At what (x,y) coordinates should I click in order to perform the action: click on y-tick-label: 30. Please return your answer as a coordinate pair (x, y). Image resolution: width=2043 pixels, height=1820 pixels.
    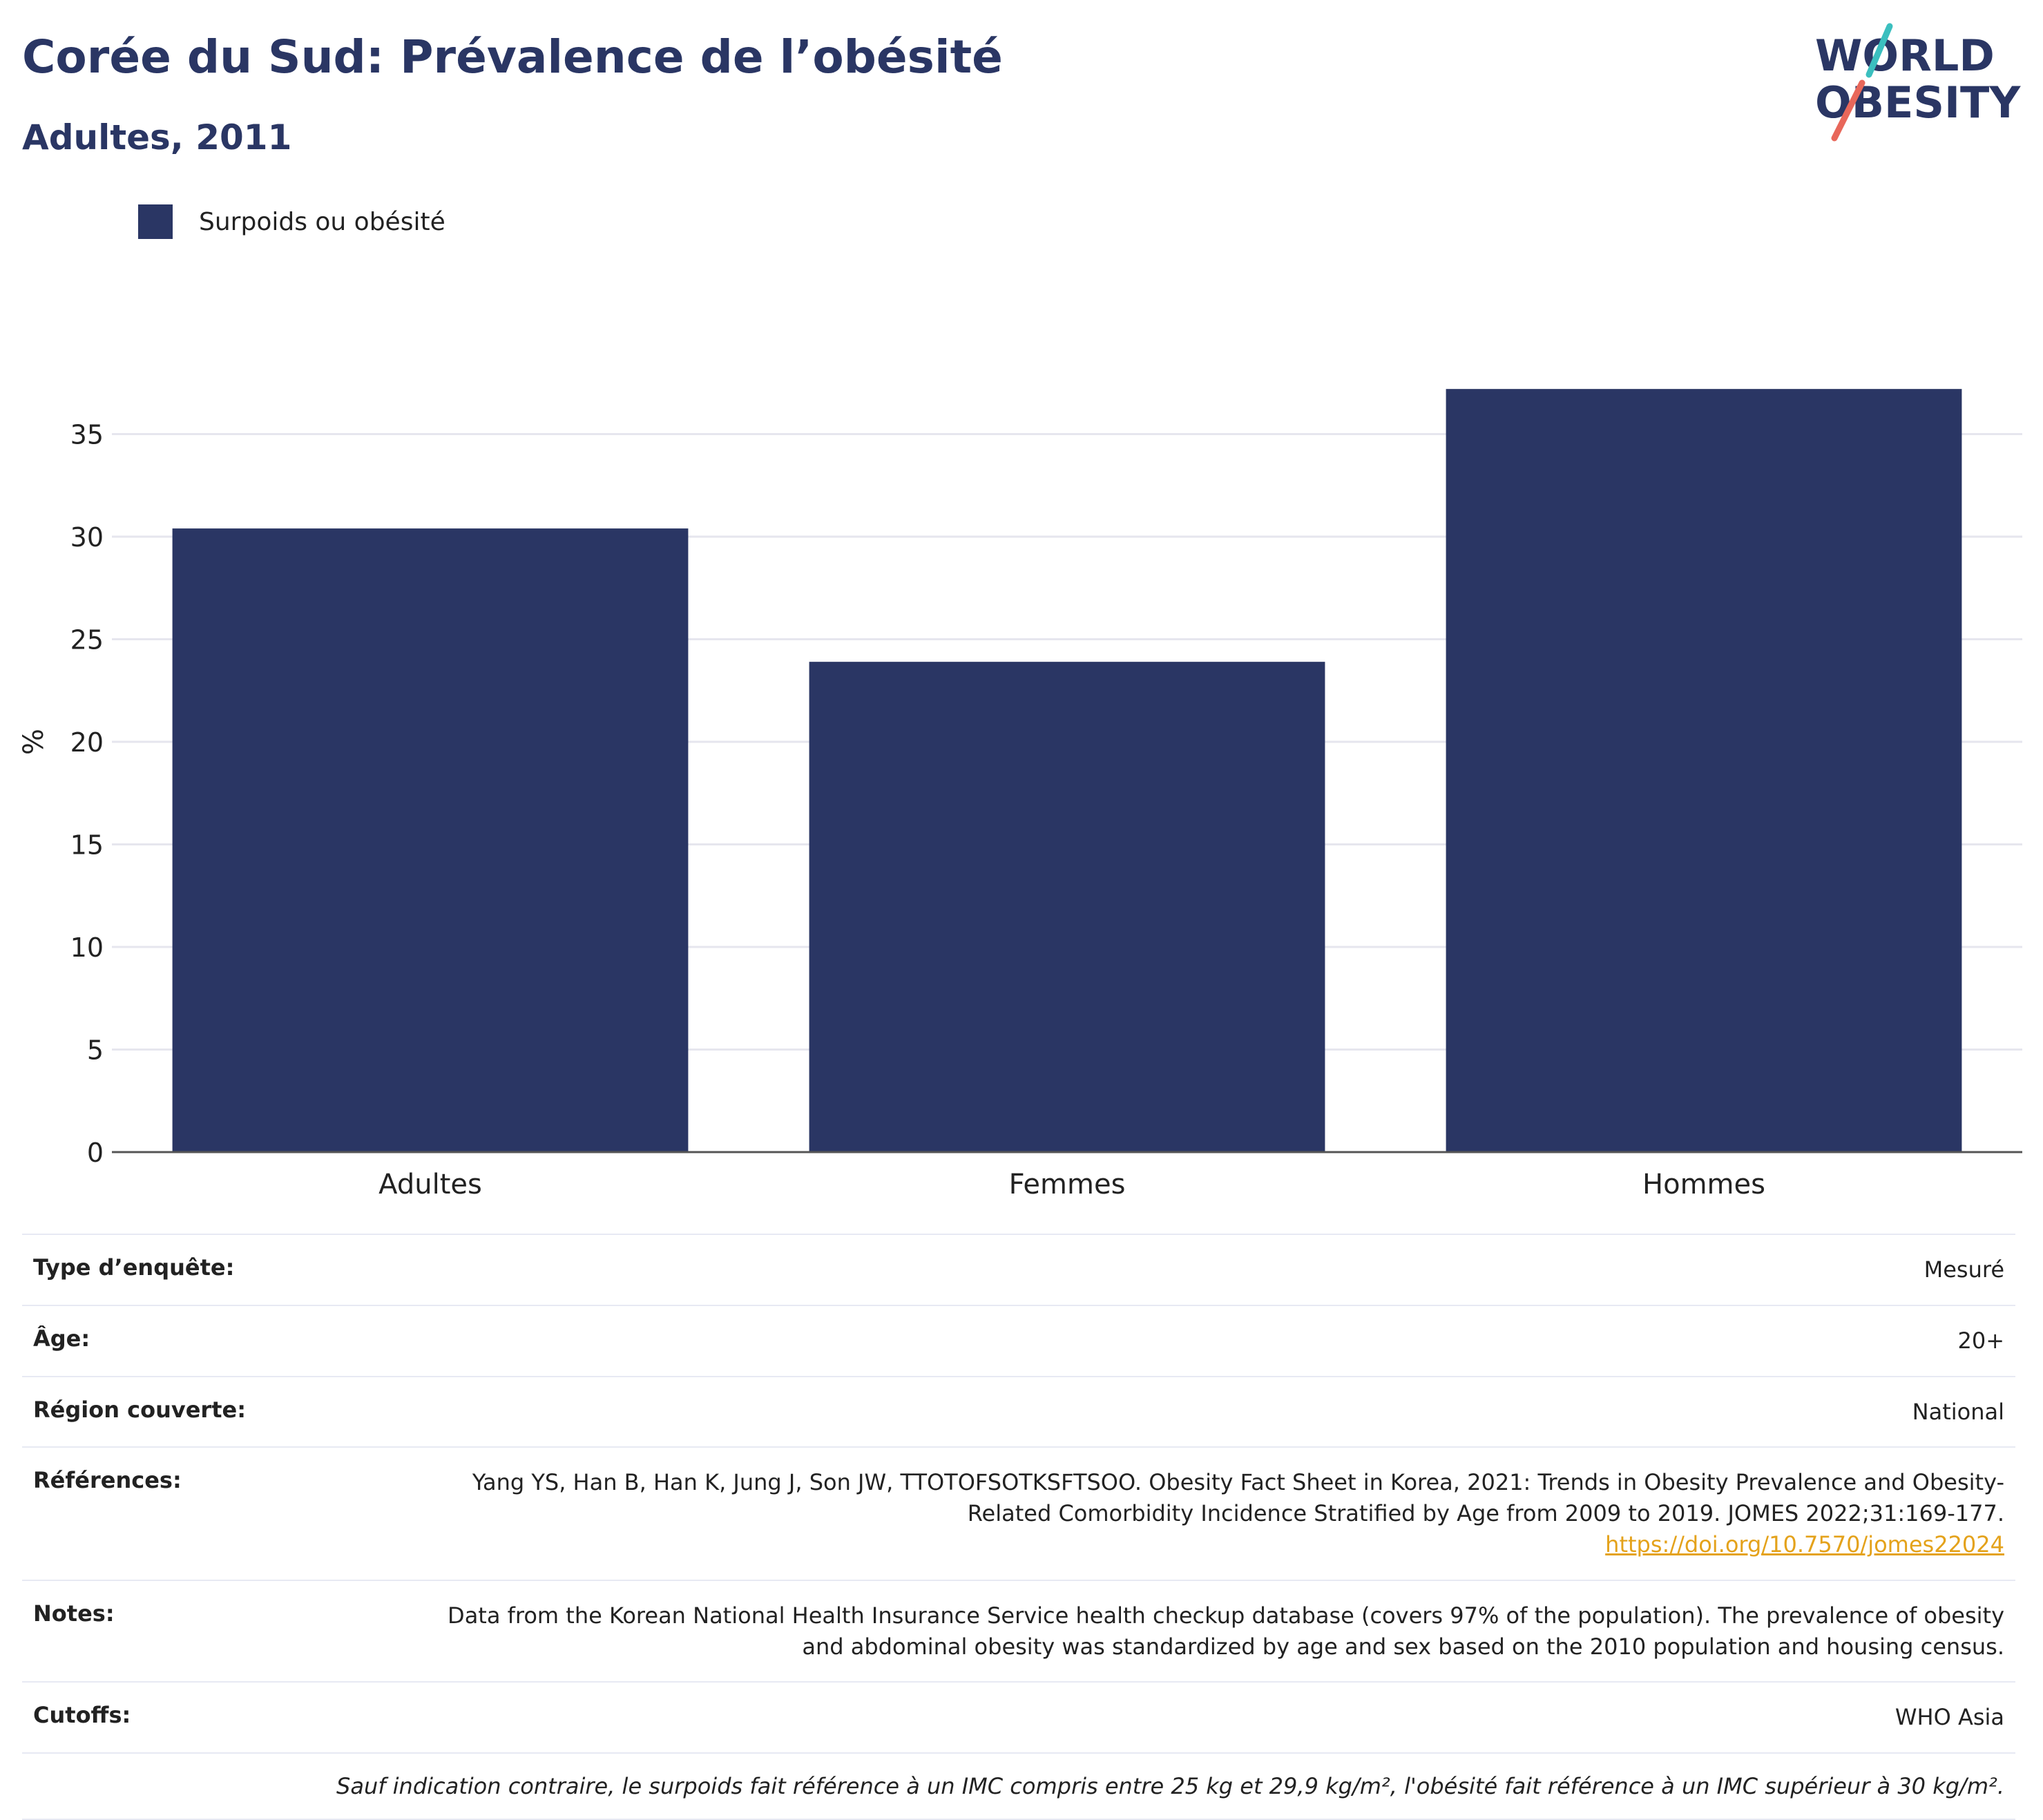
    Looking at the image, I should click on (87, 537).